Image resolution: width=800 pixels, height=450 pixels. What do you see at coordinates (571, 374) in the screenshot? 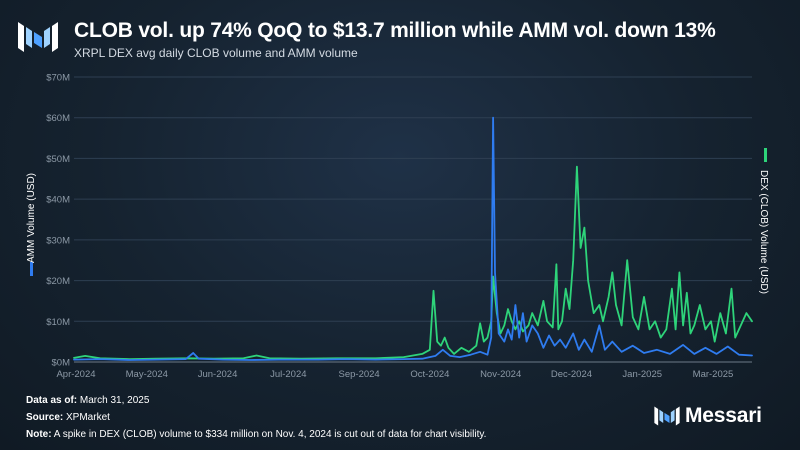
I see `x-tick-label: Dec-2024` at bounding box center [571, 374].